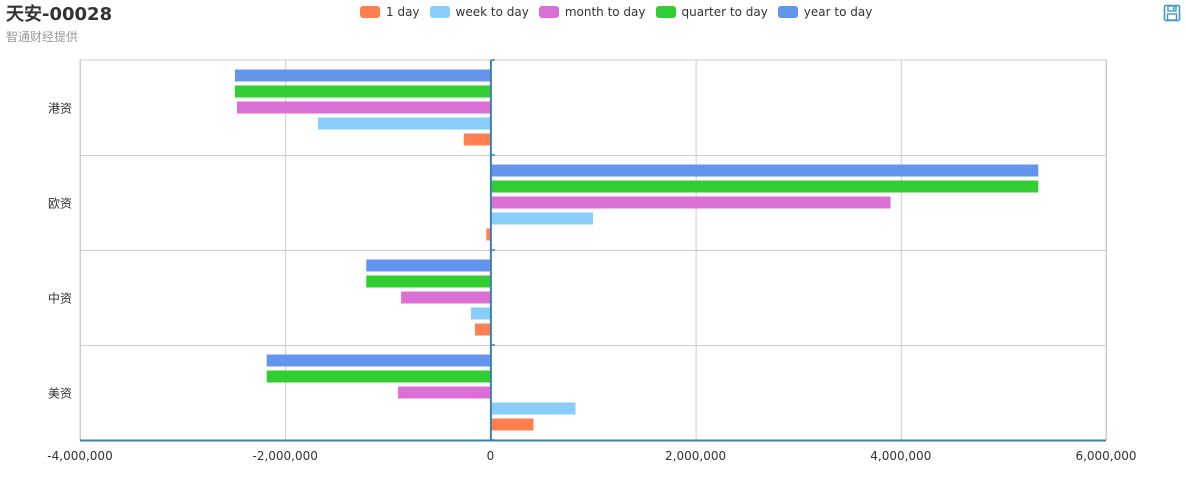  What do you see at coordinates (491, 456) in the screenshot?
I see `x-tick-label: 0` at bounding box center [491, 456].